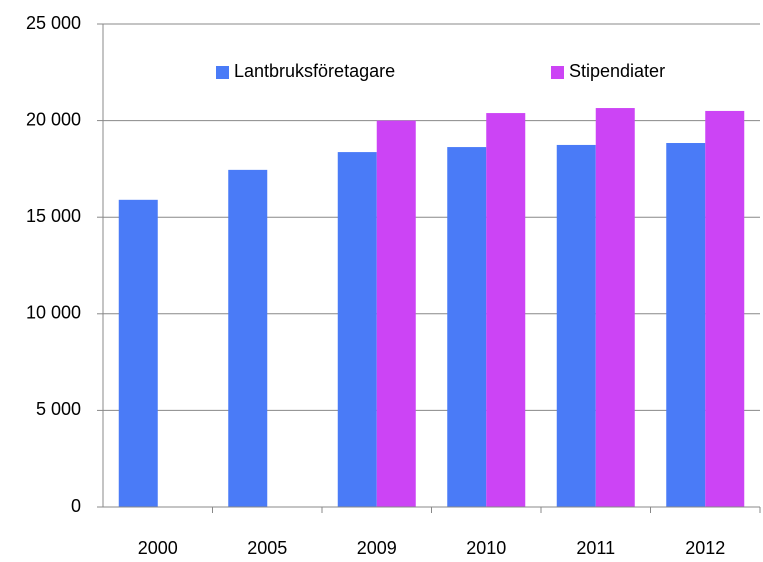 The height and width of the screenshot is (562, 763). Describe the element at coordinates (267, 548) in the screenshot. I see `x-tick-label: 2005` at that location.